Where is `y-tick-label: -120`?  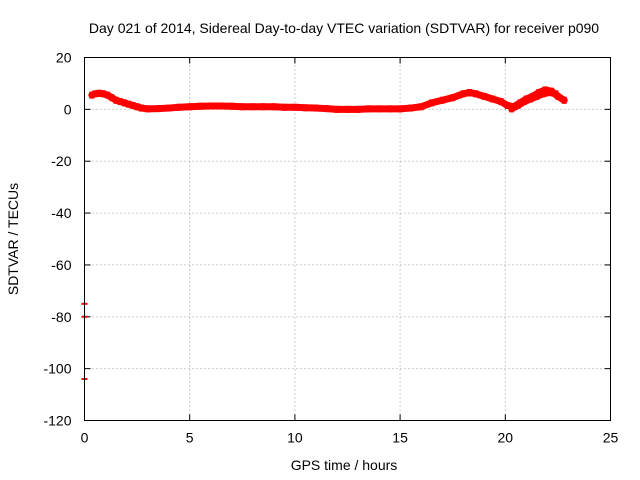
y-tick-label: -120 is located at coordinates (57, 421).